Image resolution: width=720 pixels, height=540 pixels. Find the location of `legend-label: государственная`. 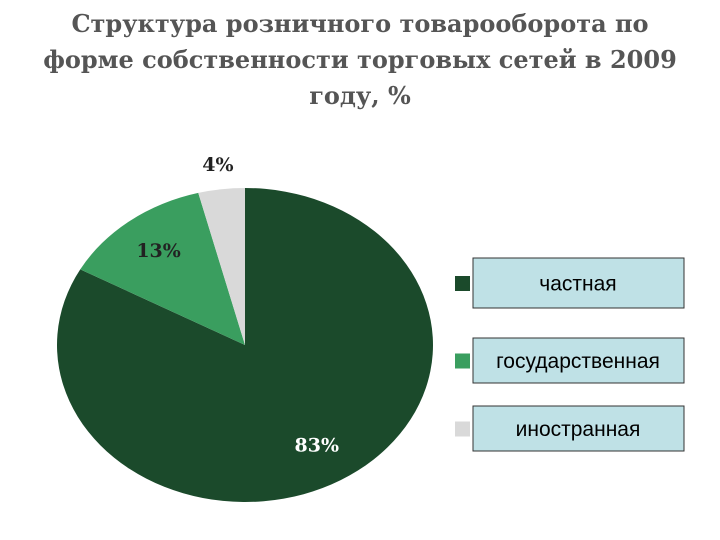

legend-label: государственная is located at coordinates (578, 361).